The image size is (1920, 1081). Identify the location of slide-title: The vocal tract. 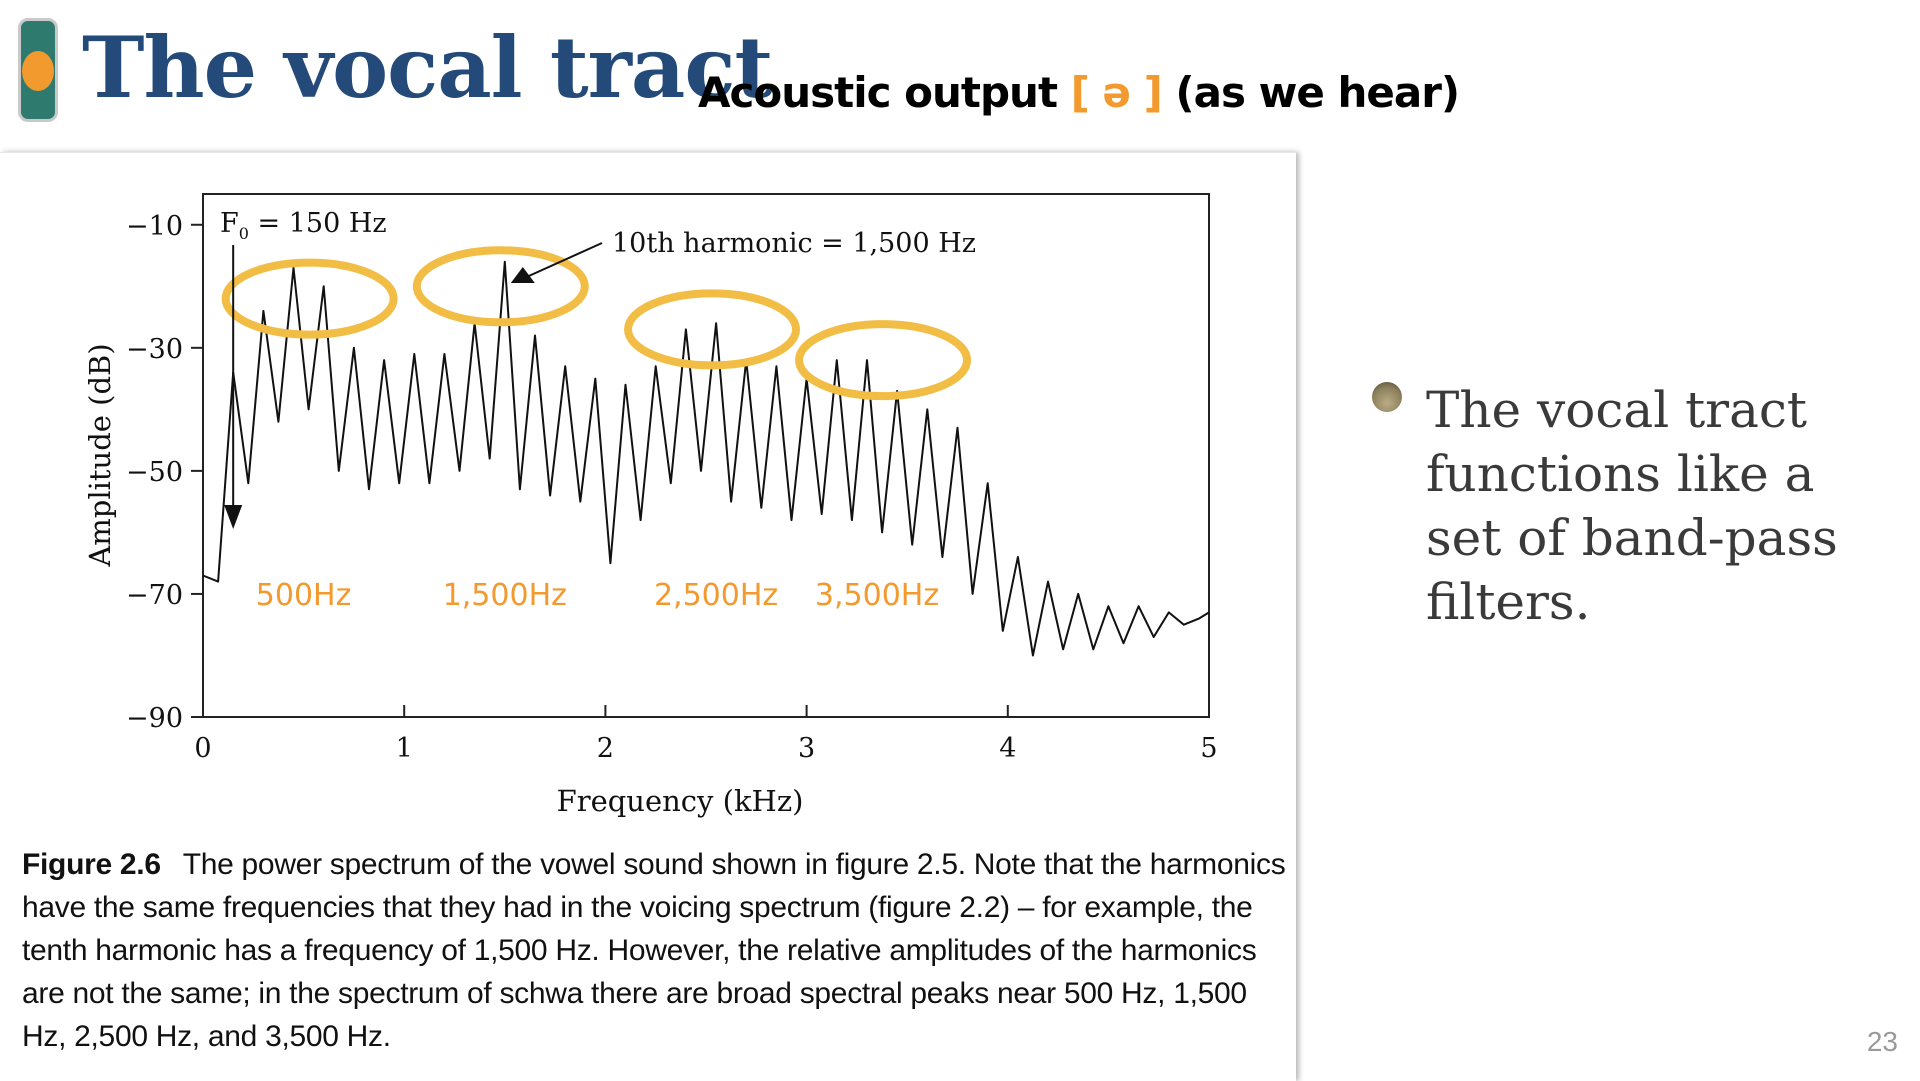
(427, 67).